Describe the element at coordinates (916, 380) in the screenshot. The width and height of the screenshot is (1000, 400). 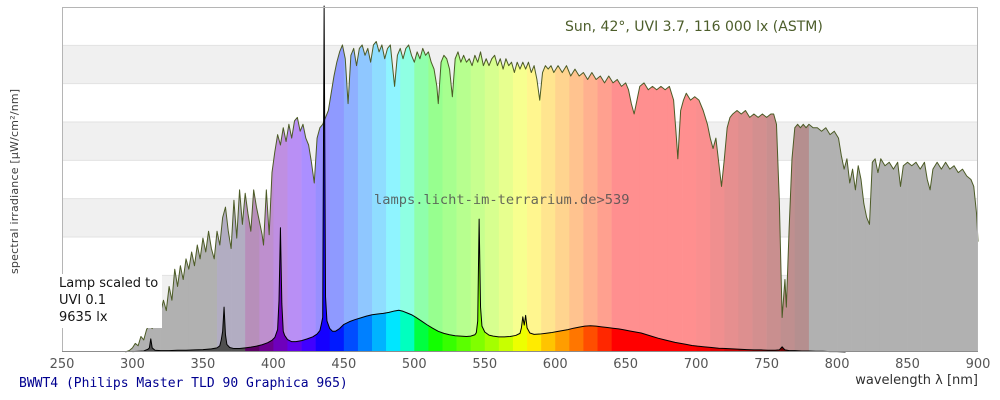
I see `x-axis-label: wavelength λ [nm]` at that location.